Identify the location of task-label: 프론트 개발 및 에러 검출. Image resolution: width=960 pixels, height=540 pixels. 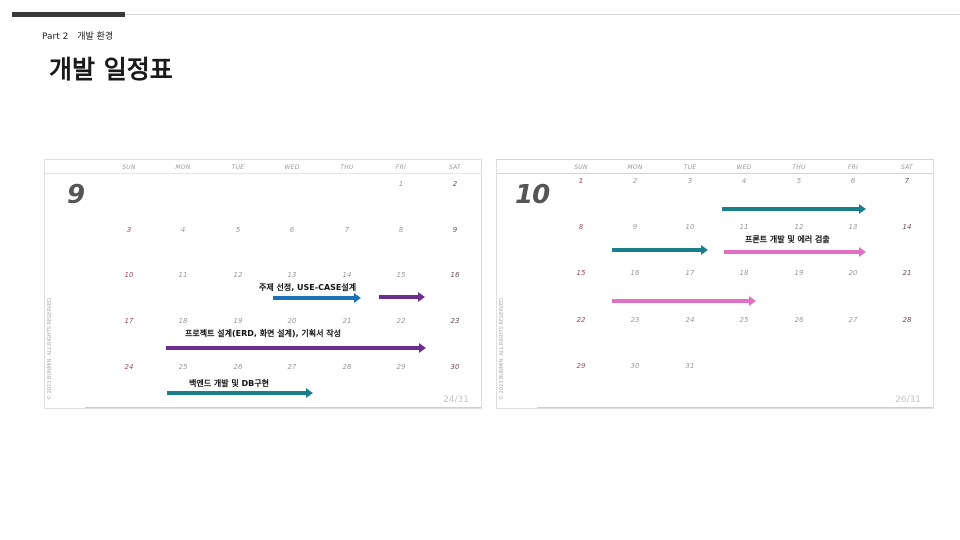
(787, 239).